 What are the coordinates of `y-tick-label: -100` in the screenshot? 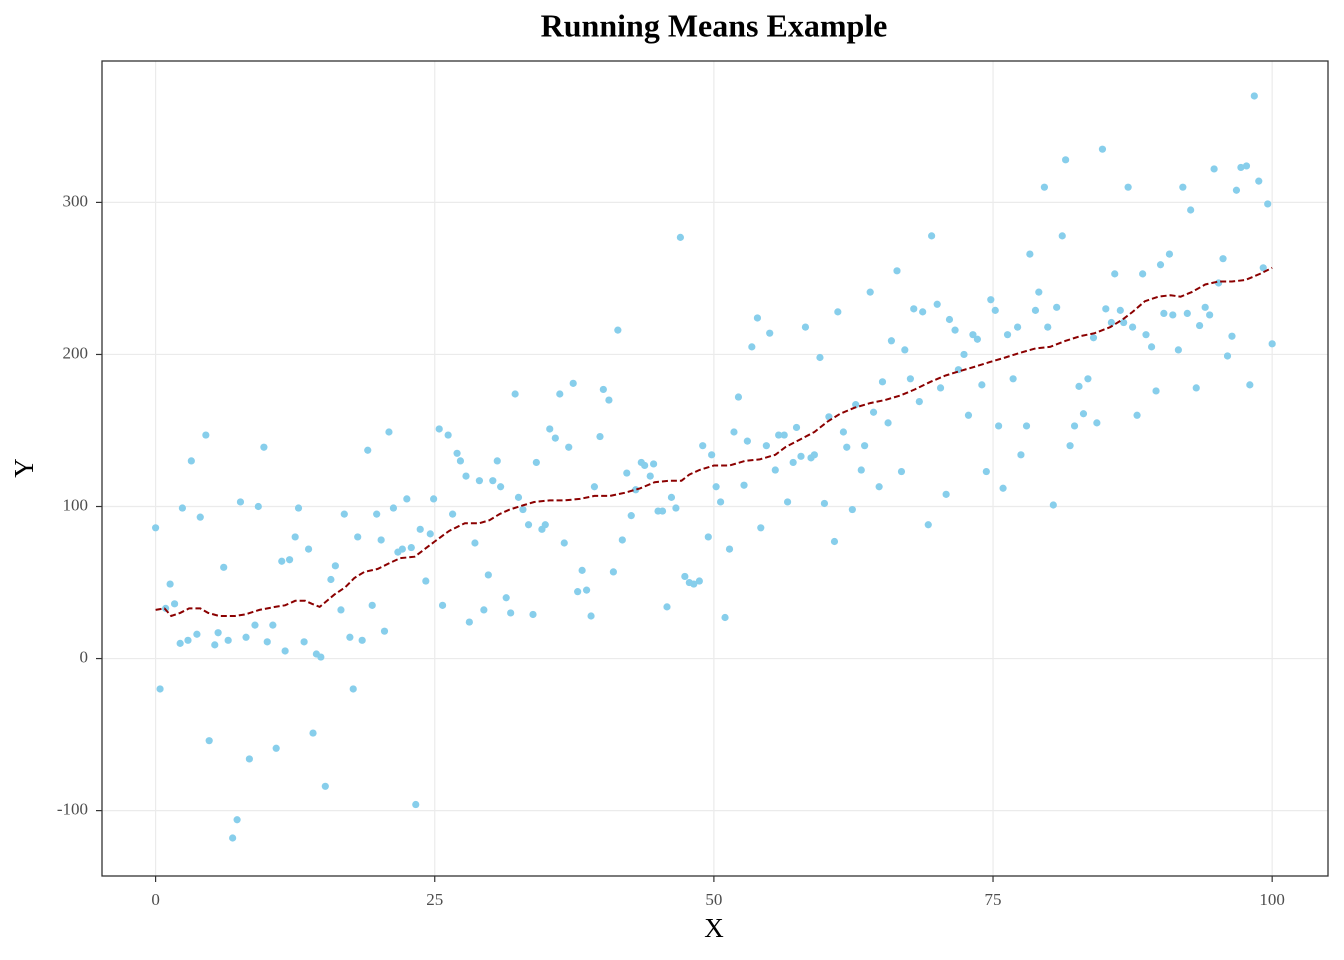 It's located at (72, 809).